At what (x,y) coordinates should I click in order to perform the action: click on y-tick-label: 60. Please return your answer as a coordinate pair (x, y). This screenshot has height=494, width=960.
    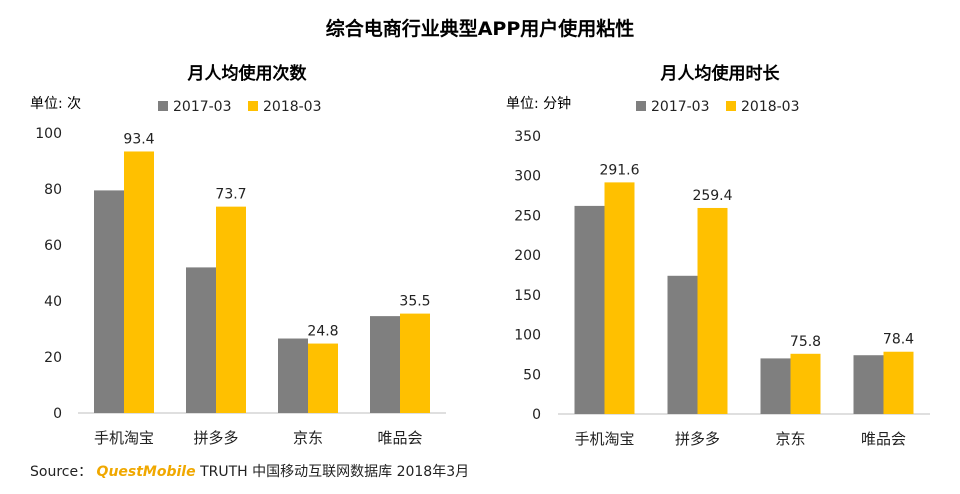
    Looking at the image, I should click on (53, 246).